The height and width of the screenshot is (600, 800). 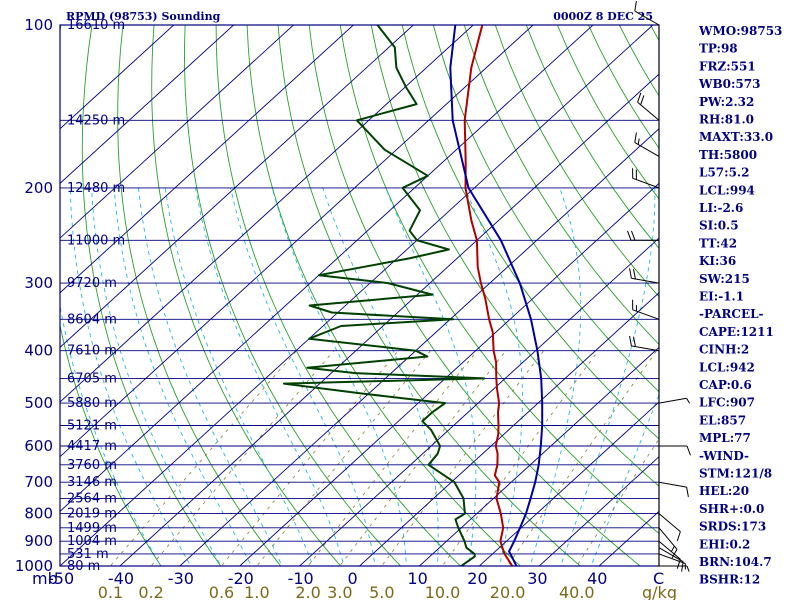 What do you see at coordinates (92, 446) in the screenshot?
I see `height-label: 4417 m` at bounding box center [92, 446].